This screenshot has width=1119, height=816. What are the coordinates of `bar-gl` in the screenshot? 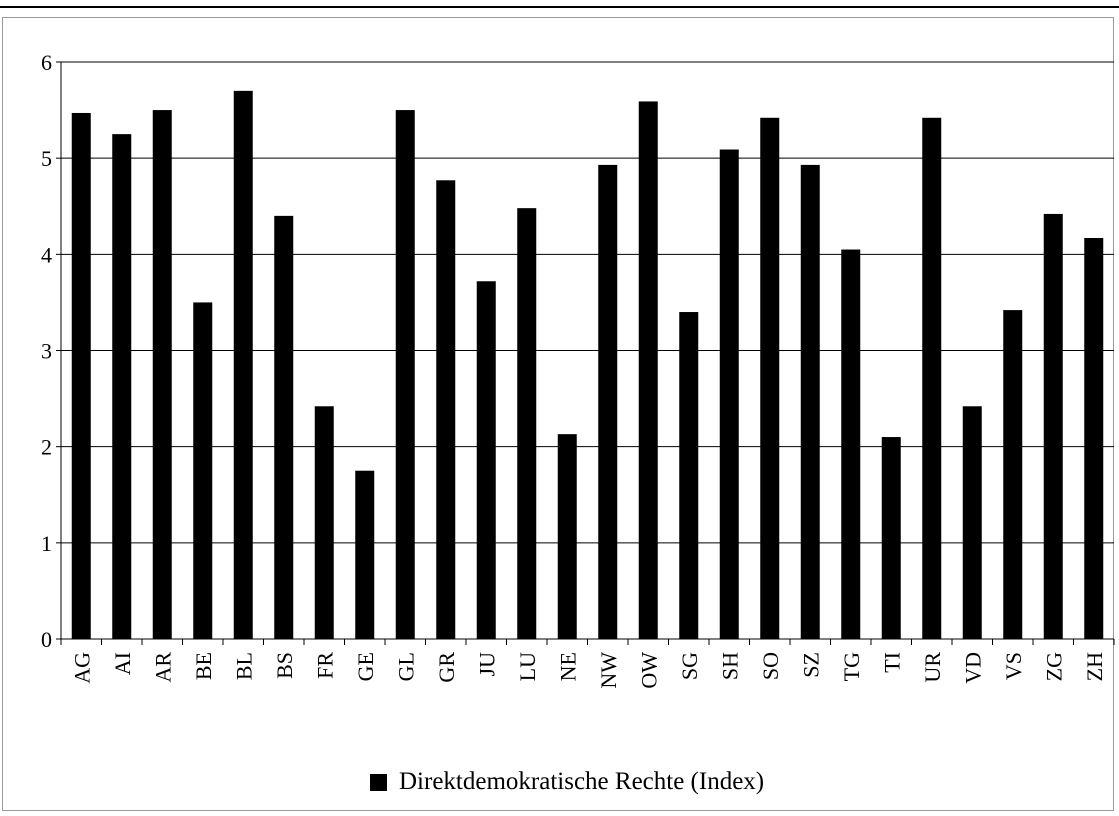 It's located at (405, 374).